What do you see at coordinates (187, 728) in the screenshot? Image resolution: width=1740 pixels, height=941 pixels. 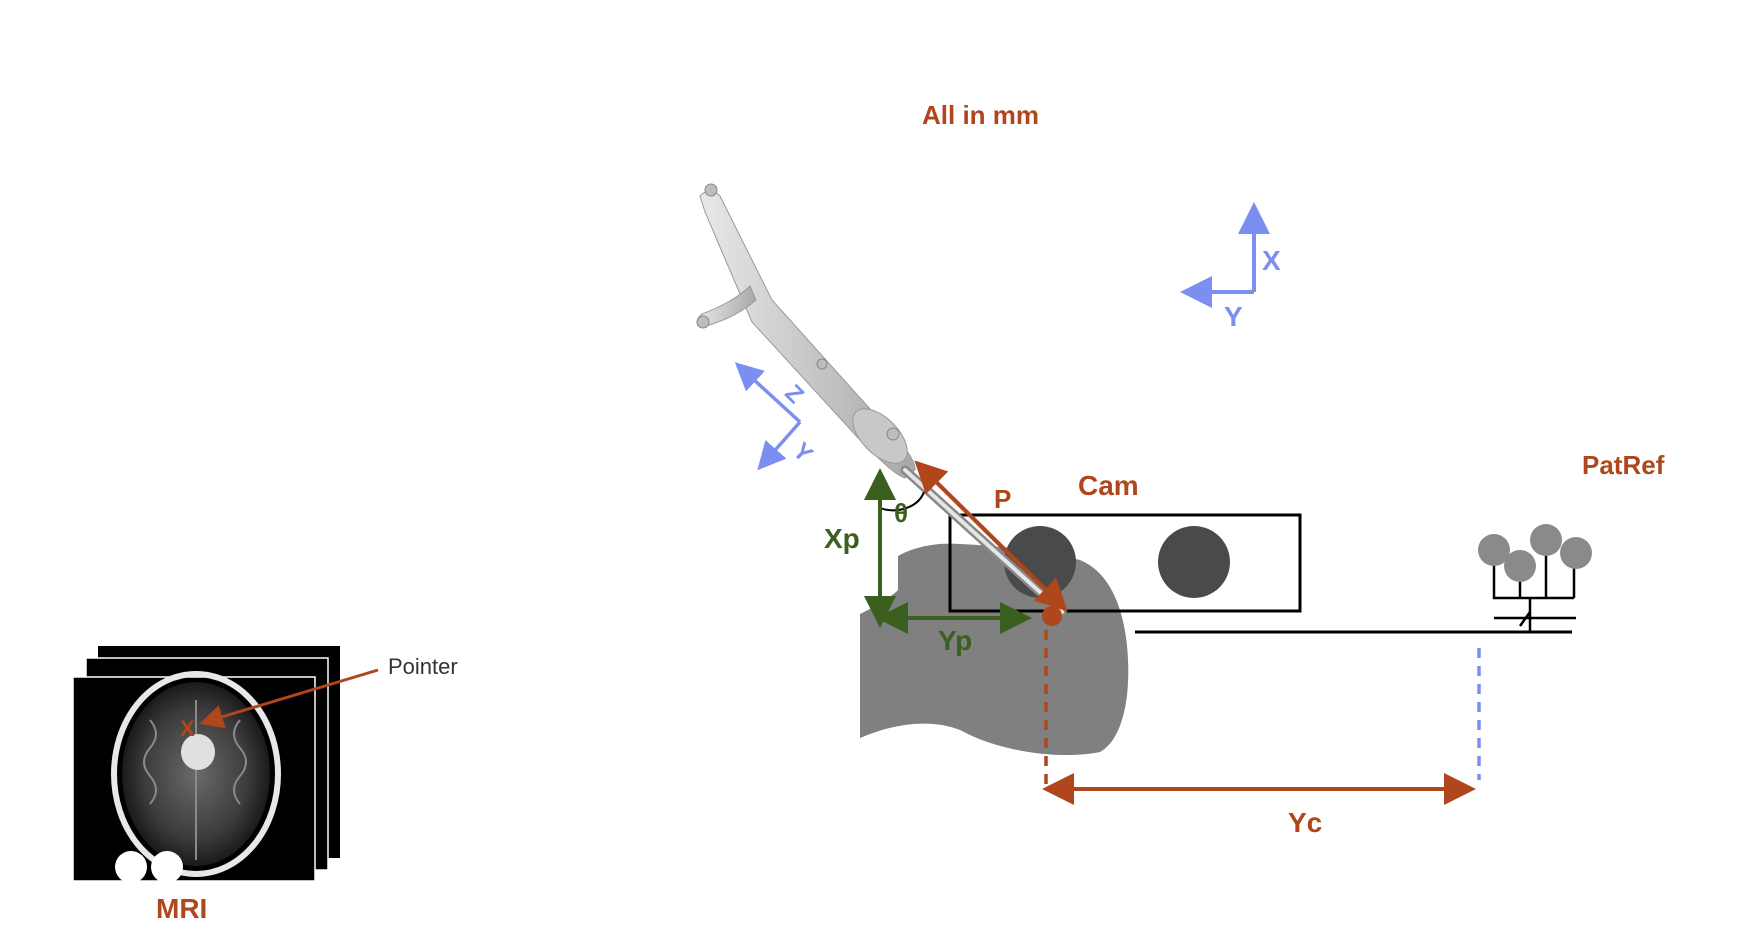 I see `mri-target-mark: X` at bounding box center [187, 728].